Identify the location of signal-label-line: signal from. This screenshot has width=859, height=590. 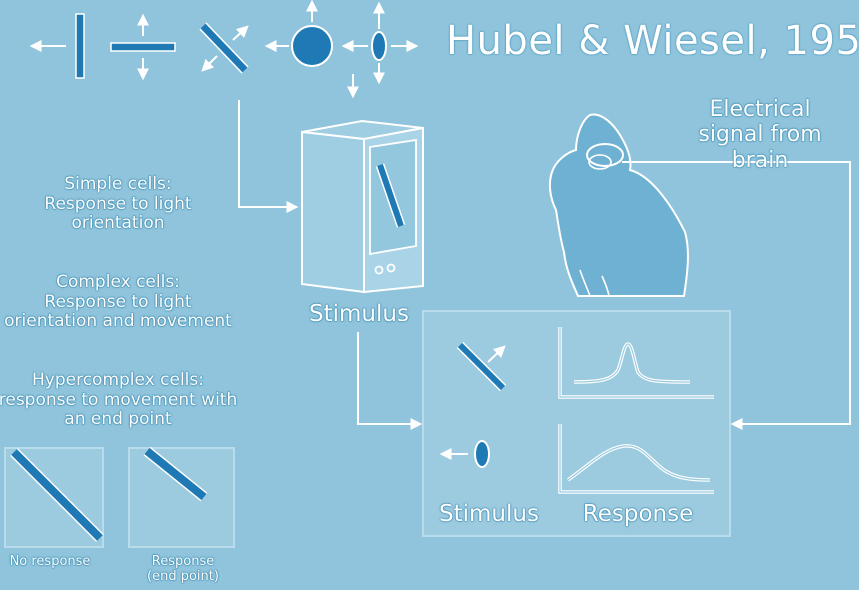
(760, 135).